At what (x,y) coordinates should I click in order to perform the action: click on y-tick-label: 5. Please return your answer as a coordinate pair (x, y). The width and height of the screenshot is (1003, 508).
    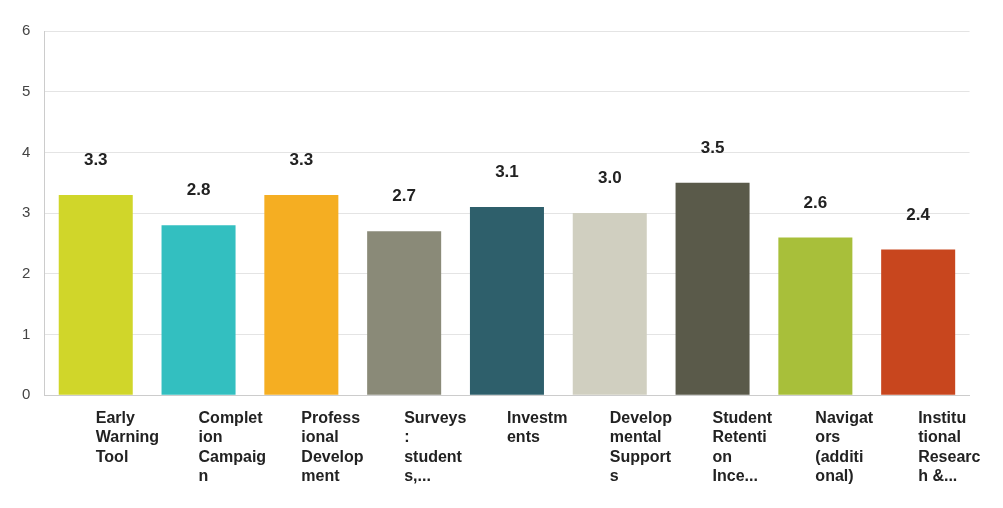
    Looking at the image, I should click on (26, 90).